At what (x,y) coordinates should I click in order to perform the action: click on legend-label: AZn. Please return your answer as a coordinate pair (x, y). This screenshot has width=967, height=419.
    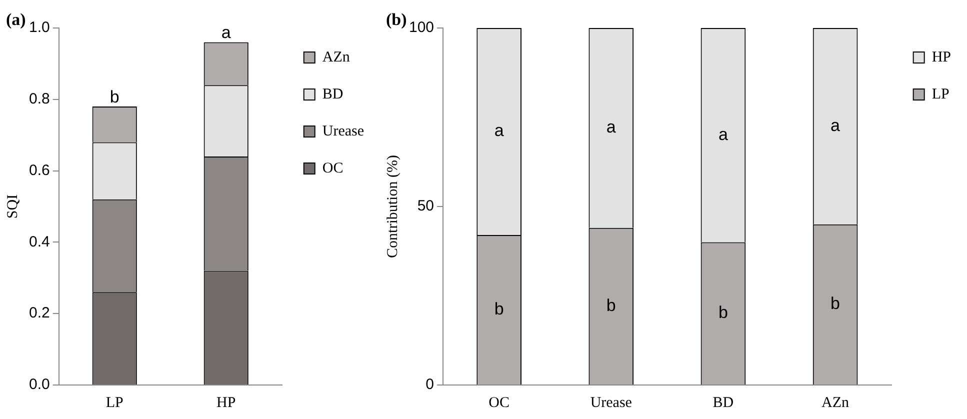
    Looking at the image, I should click on (336, 57).